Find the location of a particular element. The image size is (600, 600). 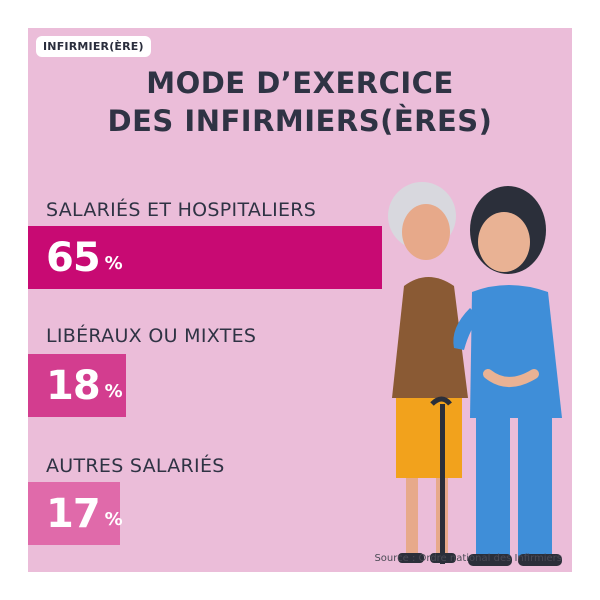

nurse-figure is located at coordinates (507, 376).